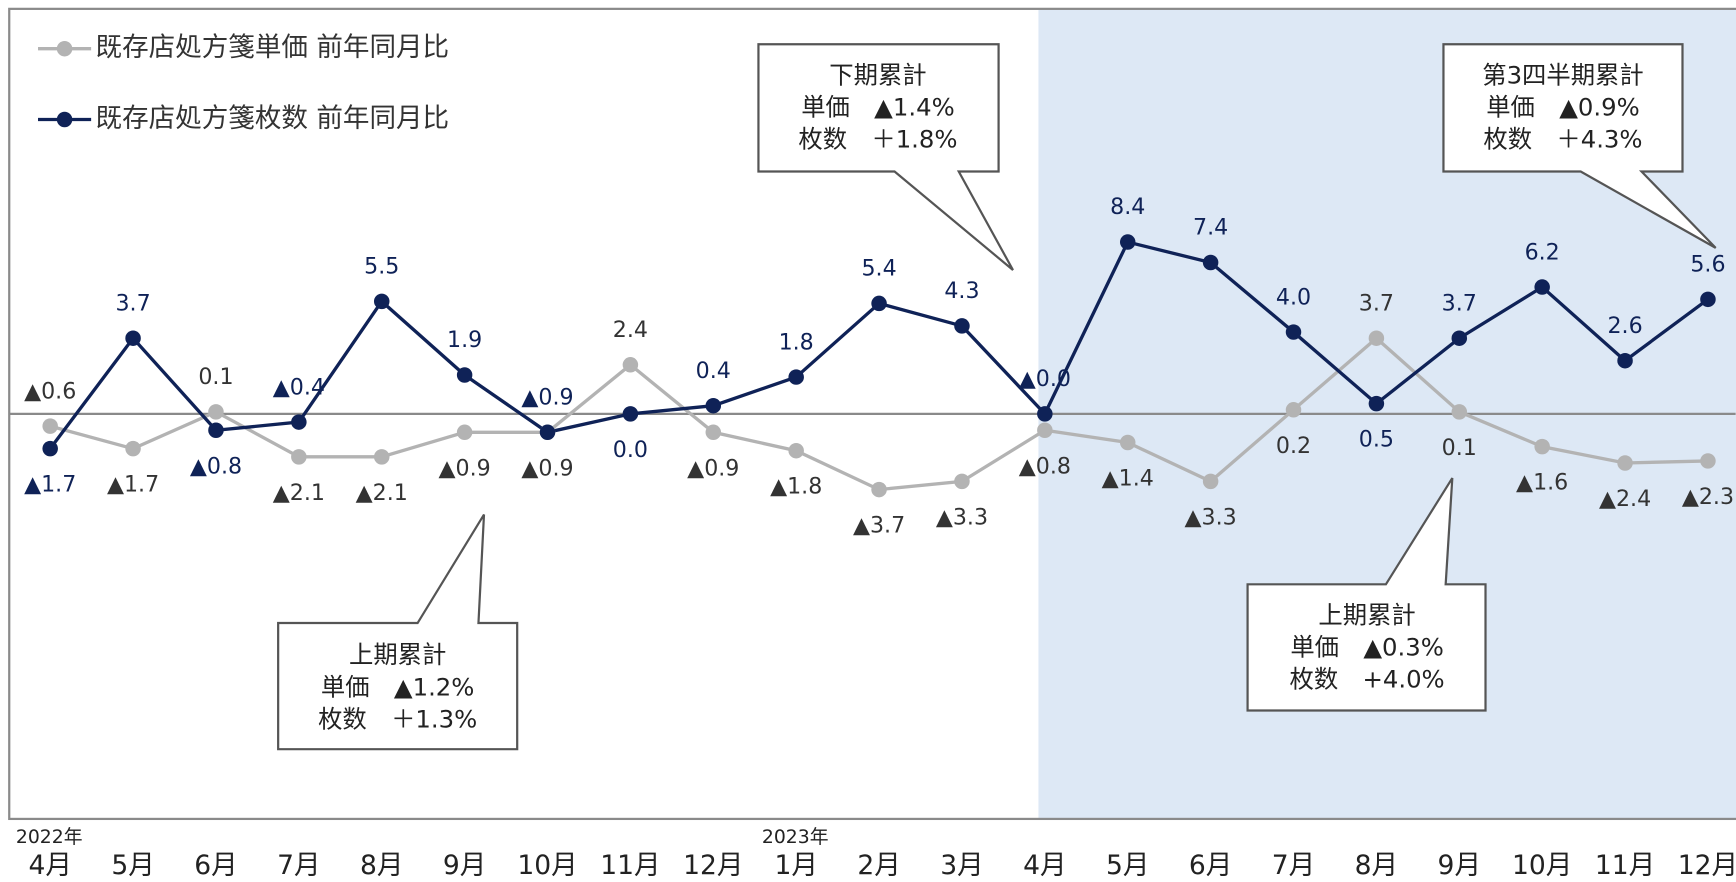  Describe the element at coordinates (50, 485) in the screenshot. I see `data-label: ▲1.7` at that location.